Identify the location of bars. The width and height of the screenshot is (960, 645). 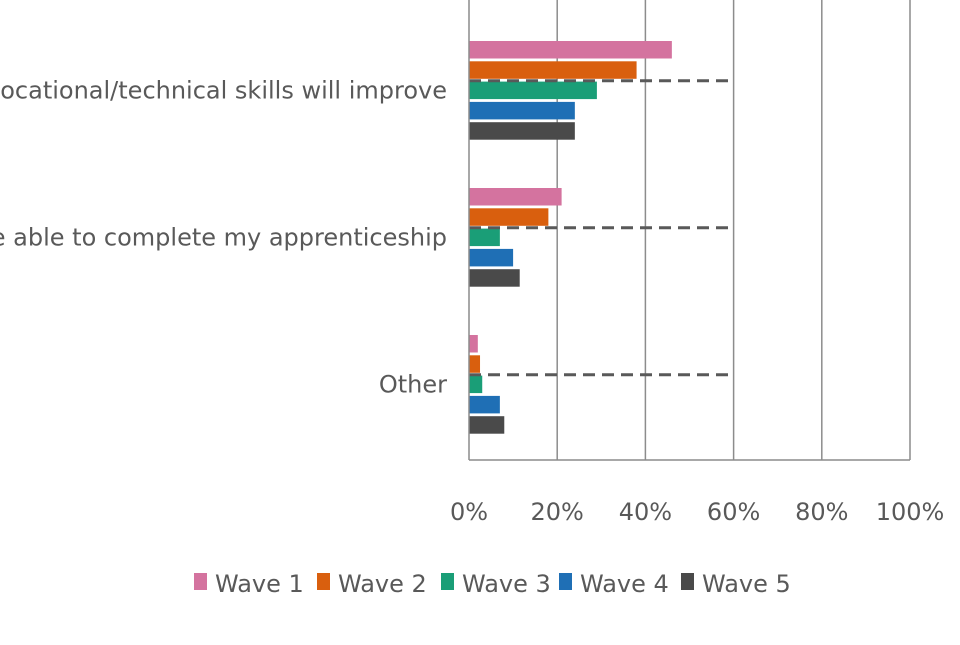
(570, 237).